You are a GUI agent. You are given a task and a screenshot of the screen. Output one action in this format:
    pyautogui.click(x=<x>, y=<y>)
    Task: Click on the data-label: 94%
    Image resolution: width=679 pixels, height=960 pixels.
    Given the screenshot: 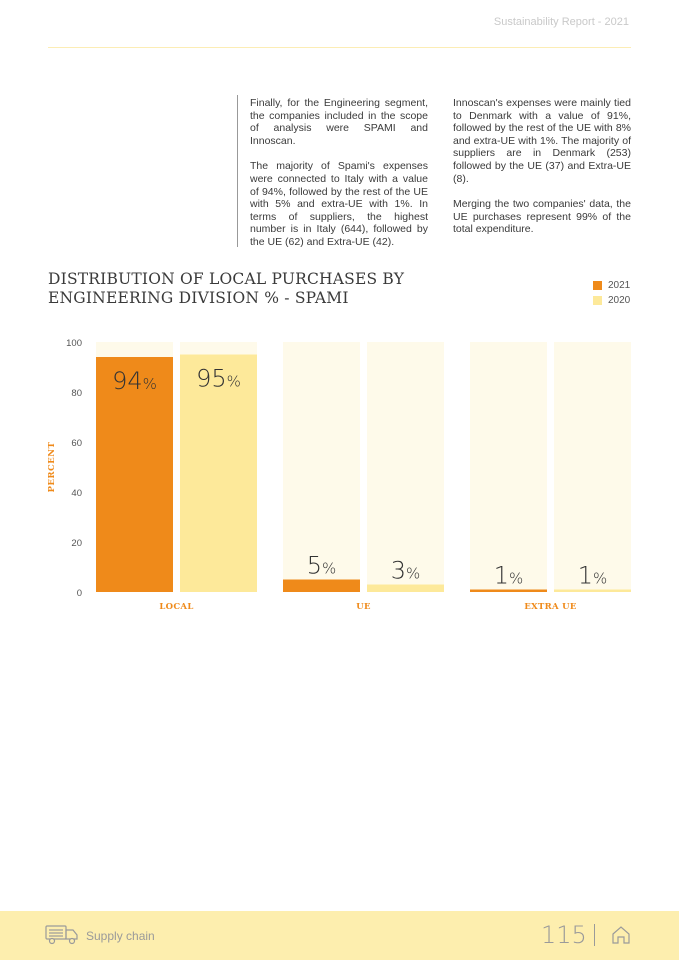 What is the action you would take?
    pyautogui.click(x=134, y=381)
    